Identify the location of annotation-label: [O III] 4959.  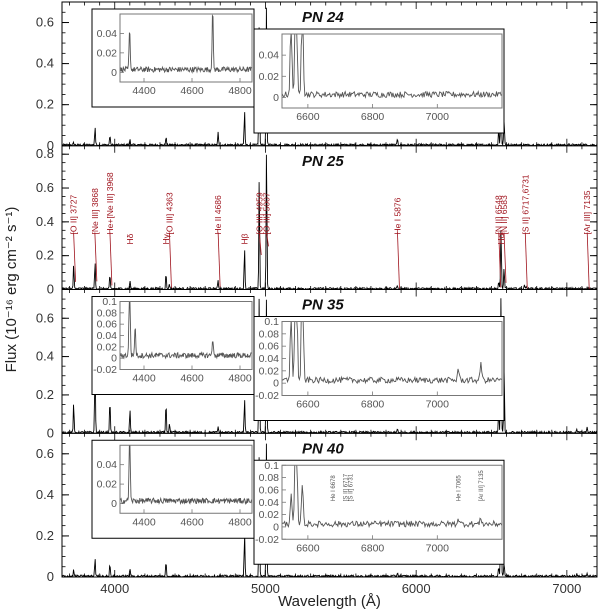
(259, 213).